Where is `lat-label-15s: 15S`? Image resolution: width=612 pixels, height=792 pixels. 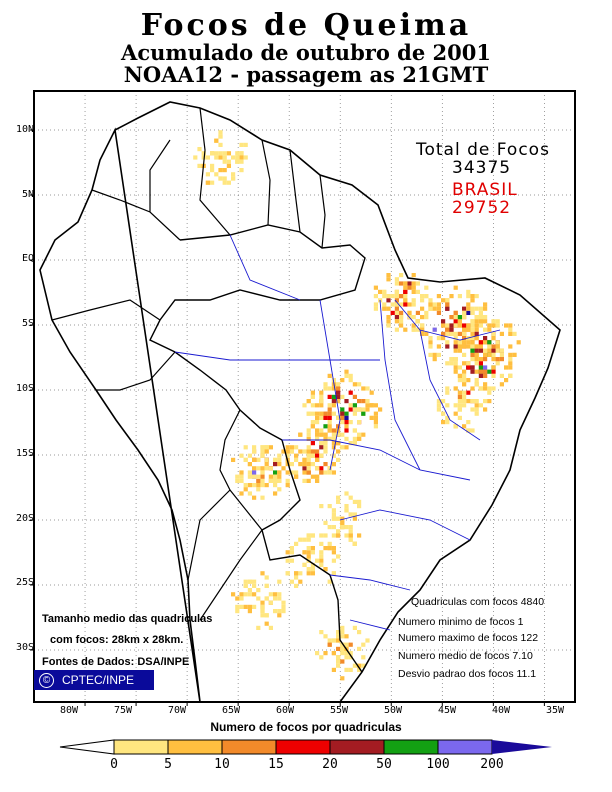
lat-label-15s: 15S is located at coordinates (24, 453).